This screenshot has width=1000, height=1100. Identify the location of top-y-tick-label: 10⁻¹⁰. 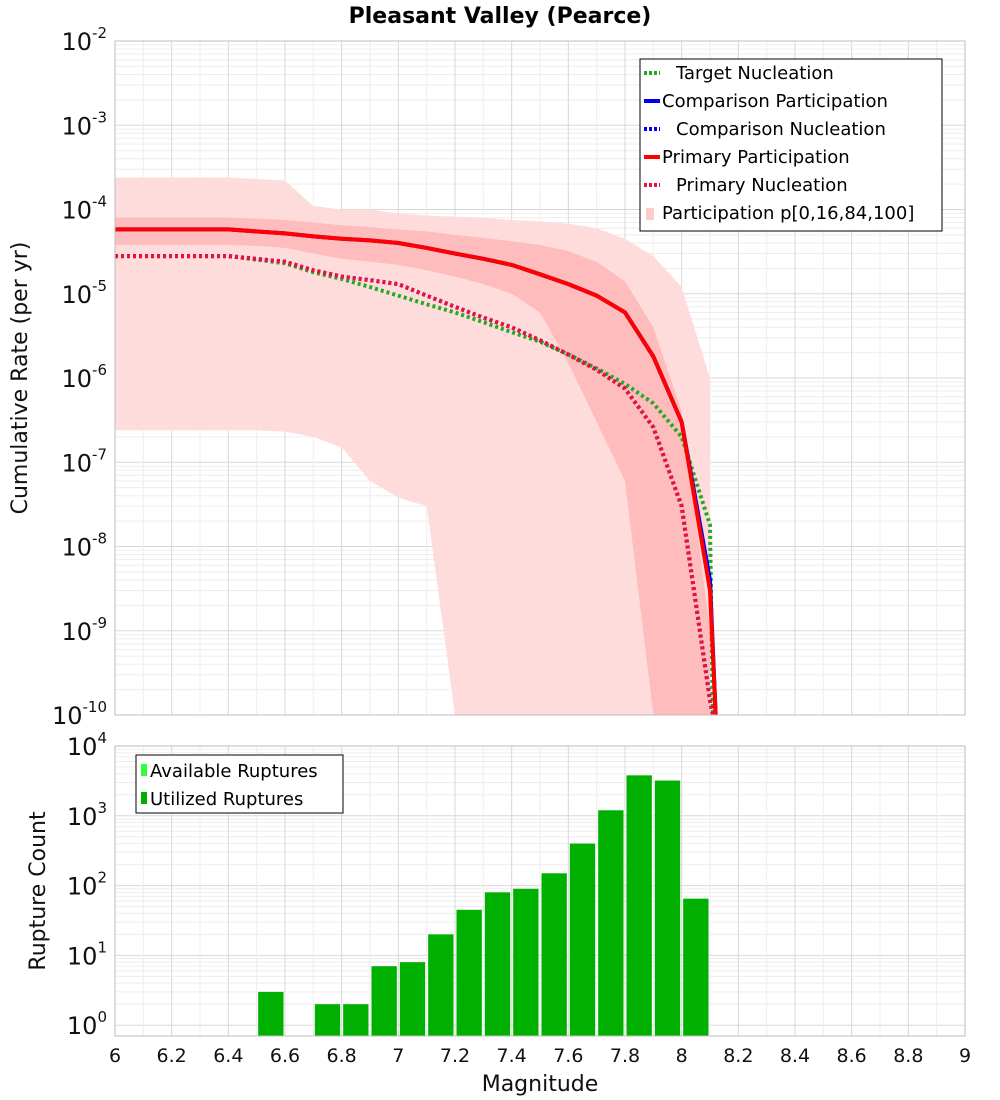
(79, 714).